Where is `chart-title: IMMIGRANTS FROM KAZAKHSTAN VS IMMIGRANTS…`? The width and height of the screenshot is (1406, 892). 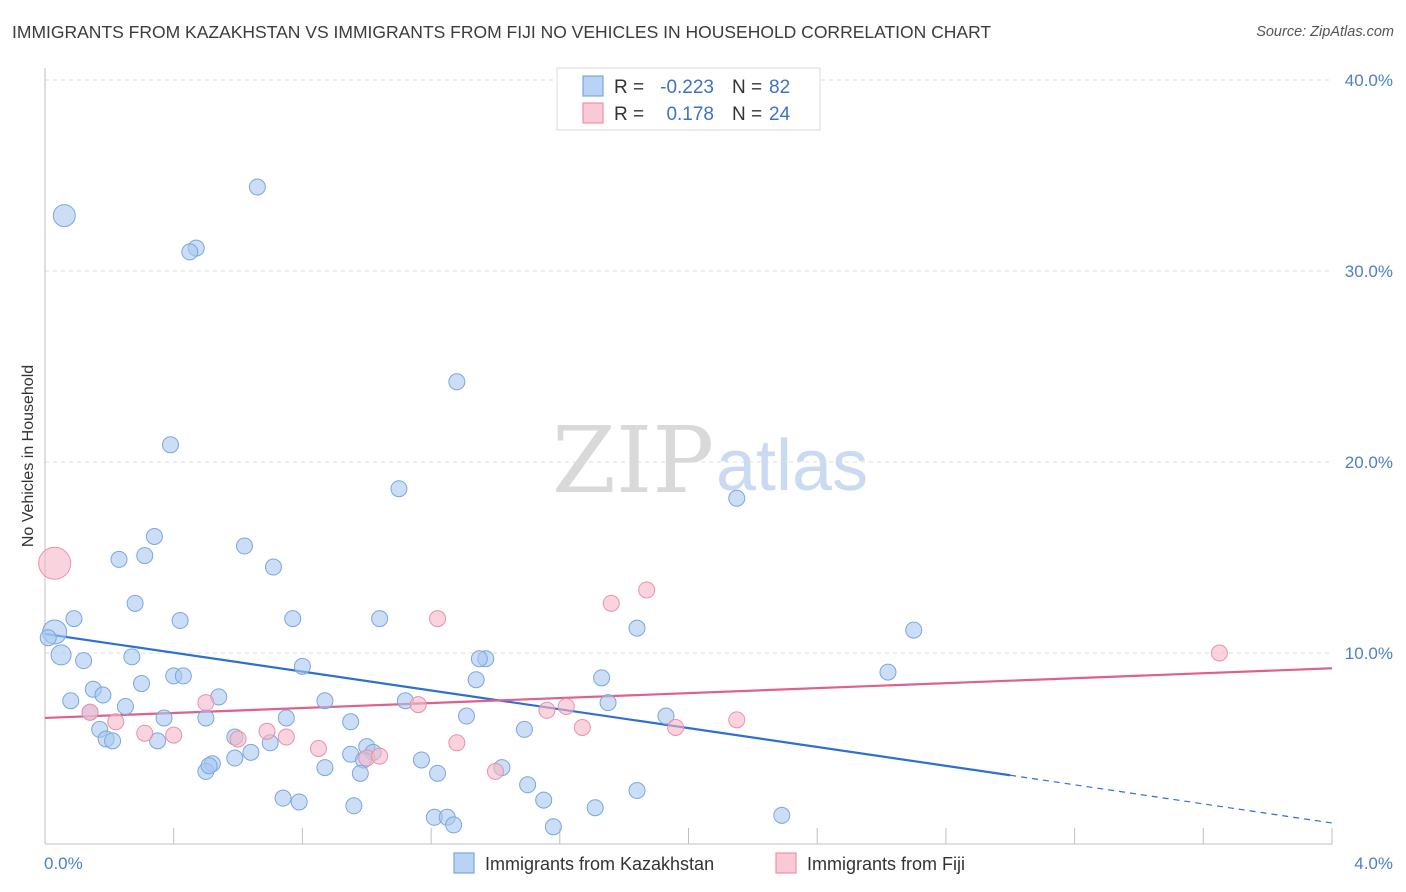
chart-title: IMMIGRANTS FROM KAZAKHSTAN VS IMMIGRANTS… is located at coordinates (502, 32).